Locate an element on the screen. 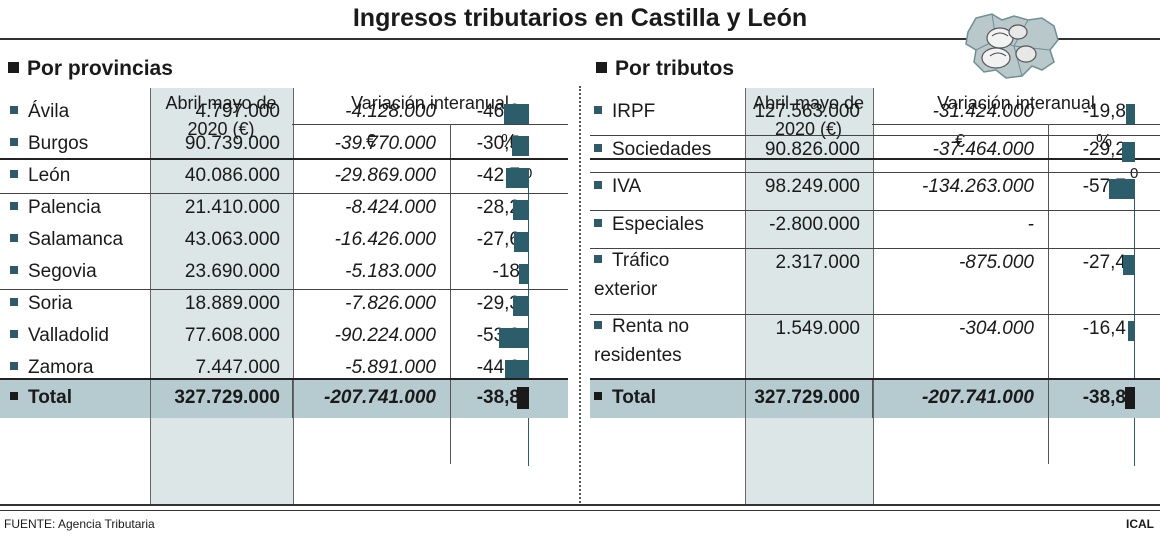 This screenshot has height=537, width=1160. row-name: Salamanca is located at coordinates (66, 240).